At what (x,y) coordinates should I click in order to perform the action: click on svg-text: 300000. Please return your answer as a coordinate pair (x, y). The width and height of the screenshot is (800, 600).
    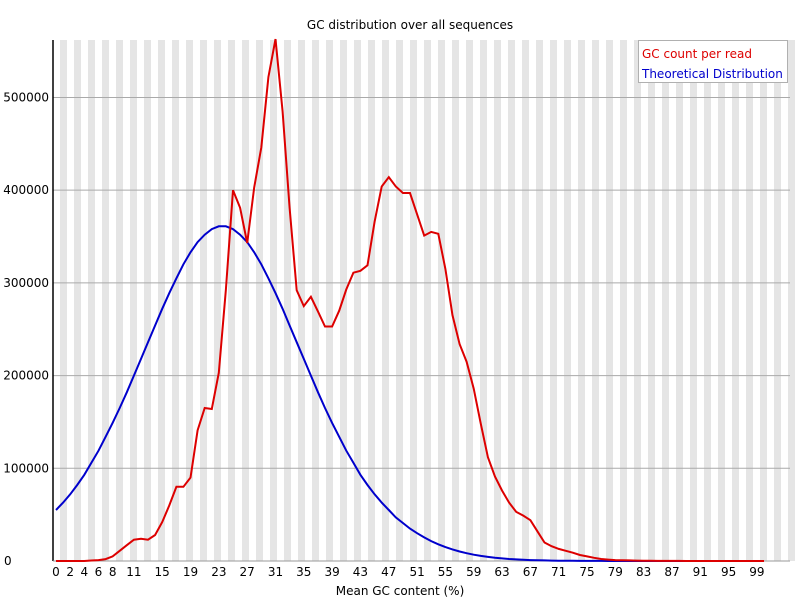
    Looking at the image, I should click on (26, 283).